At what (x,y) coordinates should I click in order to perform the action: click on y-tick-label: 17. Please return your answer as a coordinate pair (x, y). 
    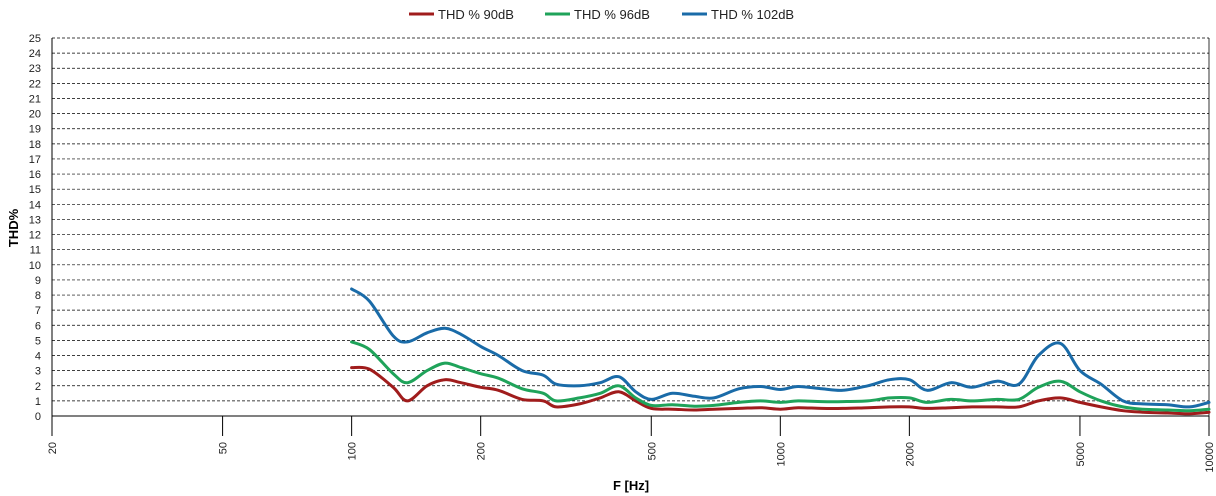
    Looking at the image, I should click on (35, 160).